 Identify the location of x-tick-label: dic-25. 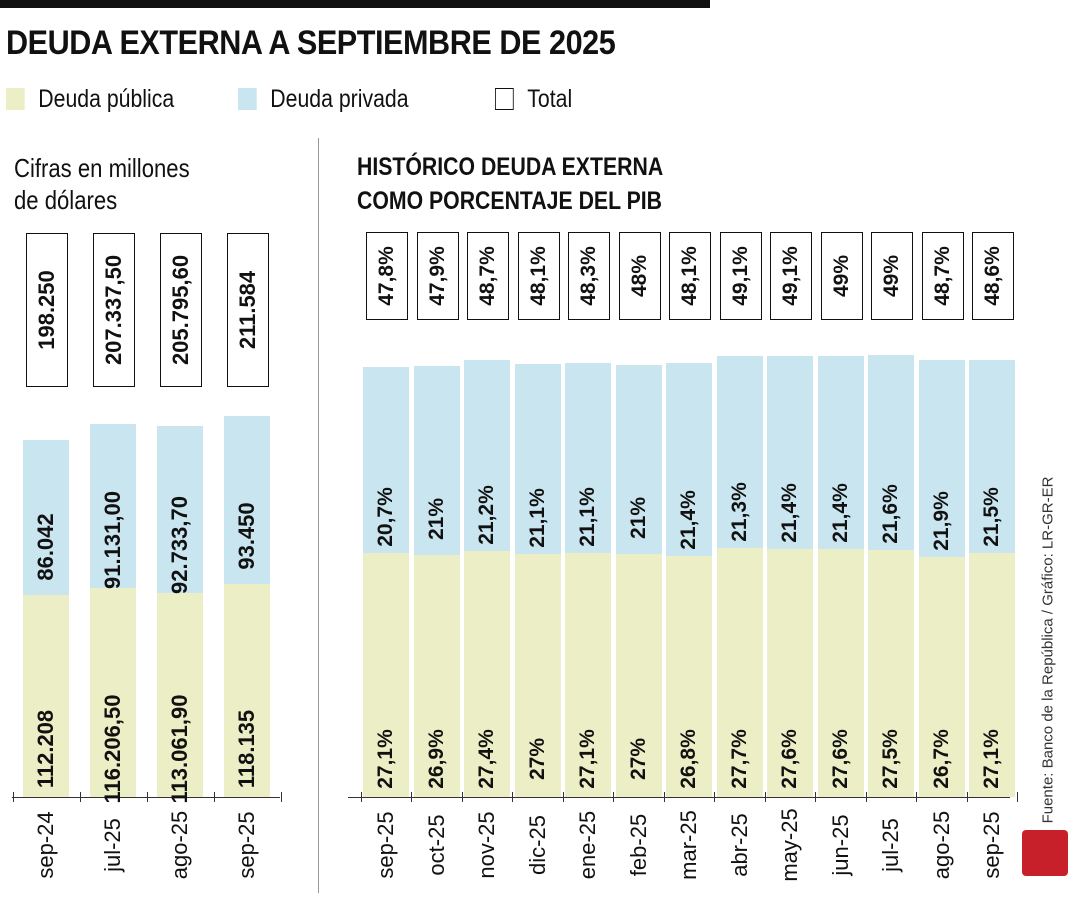
(537, 845).